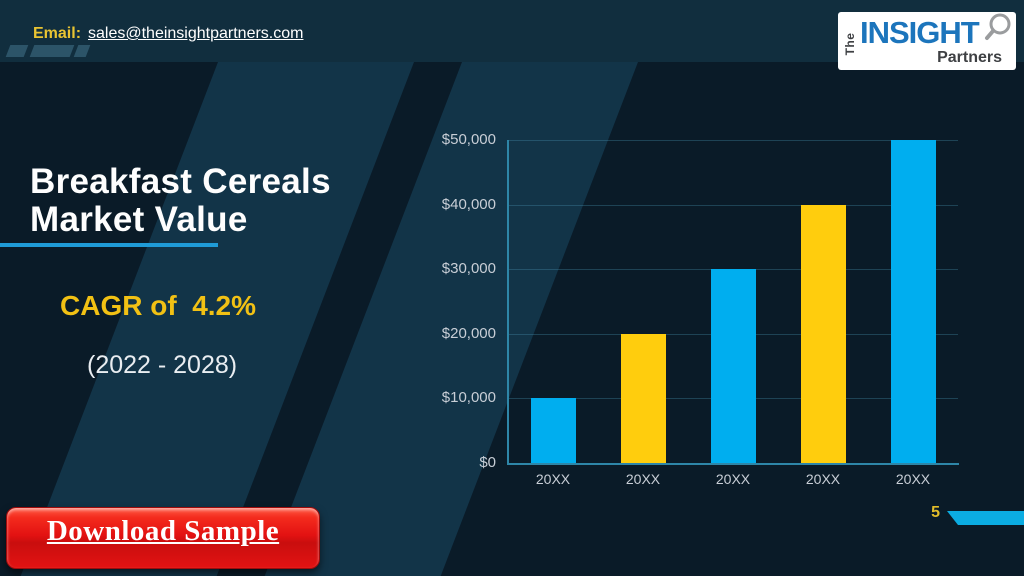 The image size is (1024, 576). What do you see at coordinates (733, 464) in the screenshot?
I see `x-axis-line` at bounding box center [733, 464].